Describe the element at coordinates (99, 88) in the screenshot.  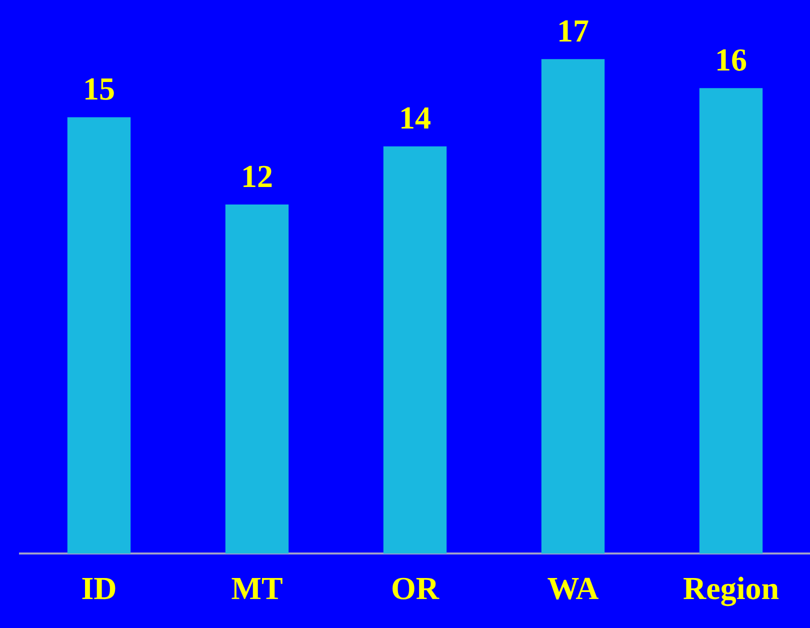
I see `data-label: 15` at that location.